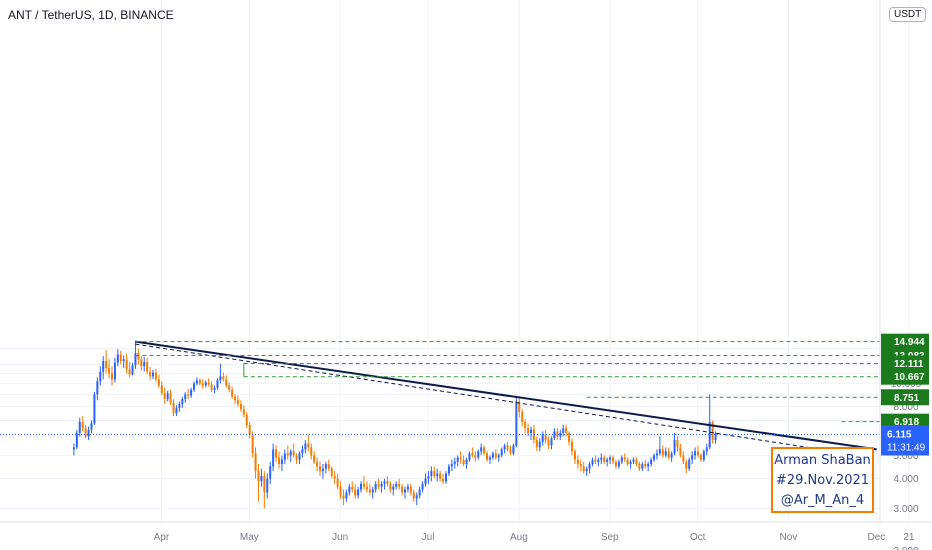  Describe the element at coordinates (519, 537) in the screenshot. I see `x-tick-label: Aug` at that location.